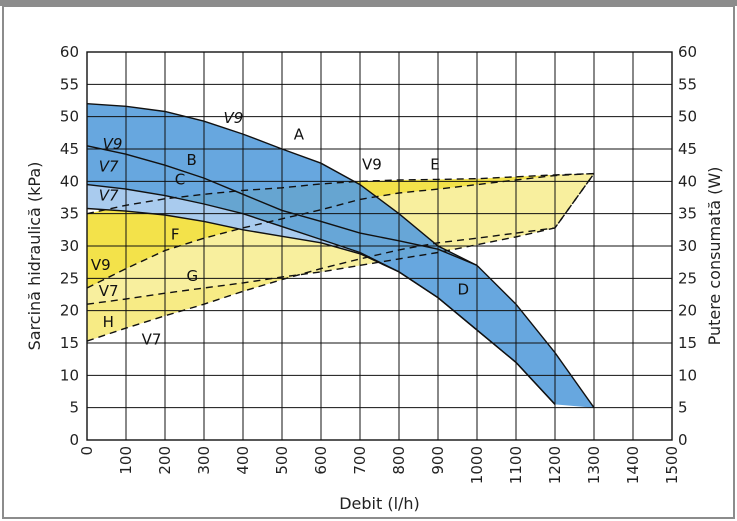  I want to click on y-tick-label-10: 50, so click(69, 117).